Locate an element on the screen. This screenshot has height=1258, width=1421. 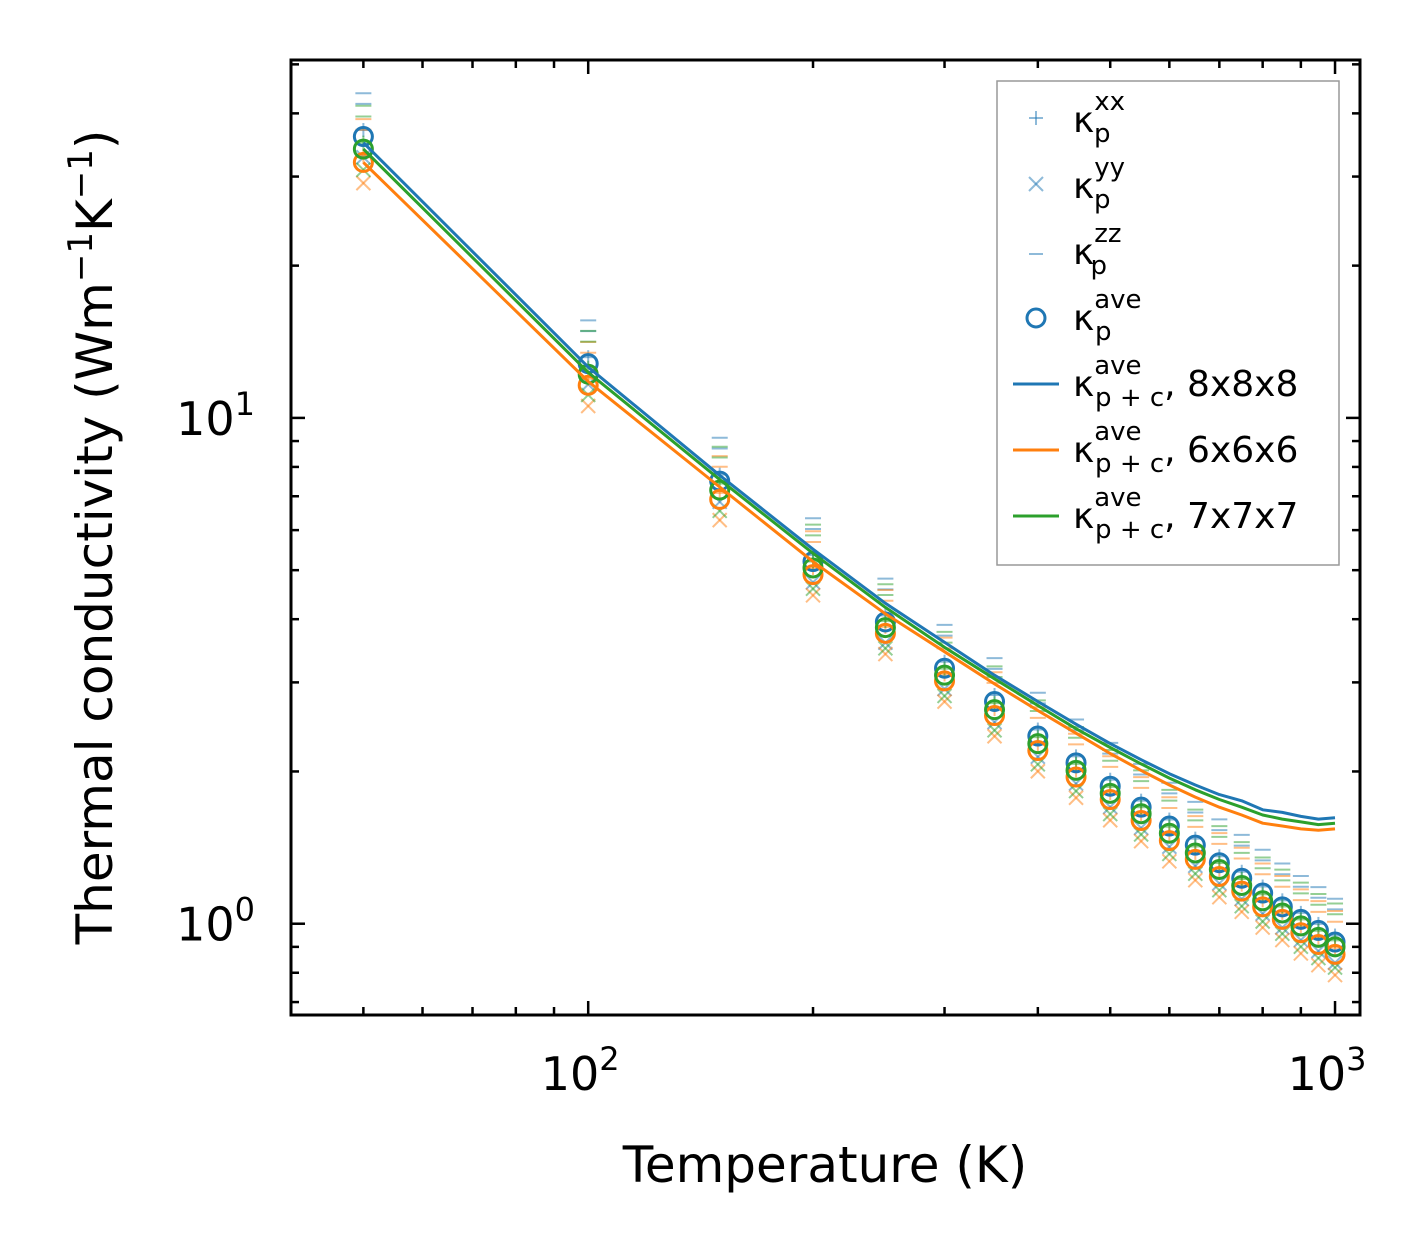
kyy-point-6x6x6-550-b is located at coordinates (1141, 841).